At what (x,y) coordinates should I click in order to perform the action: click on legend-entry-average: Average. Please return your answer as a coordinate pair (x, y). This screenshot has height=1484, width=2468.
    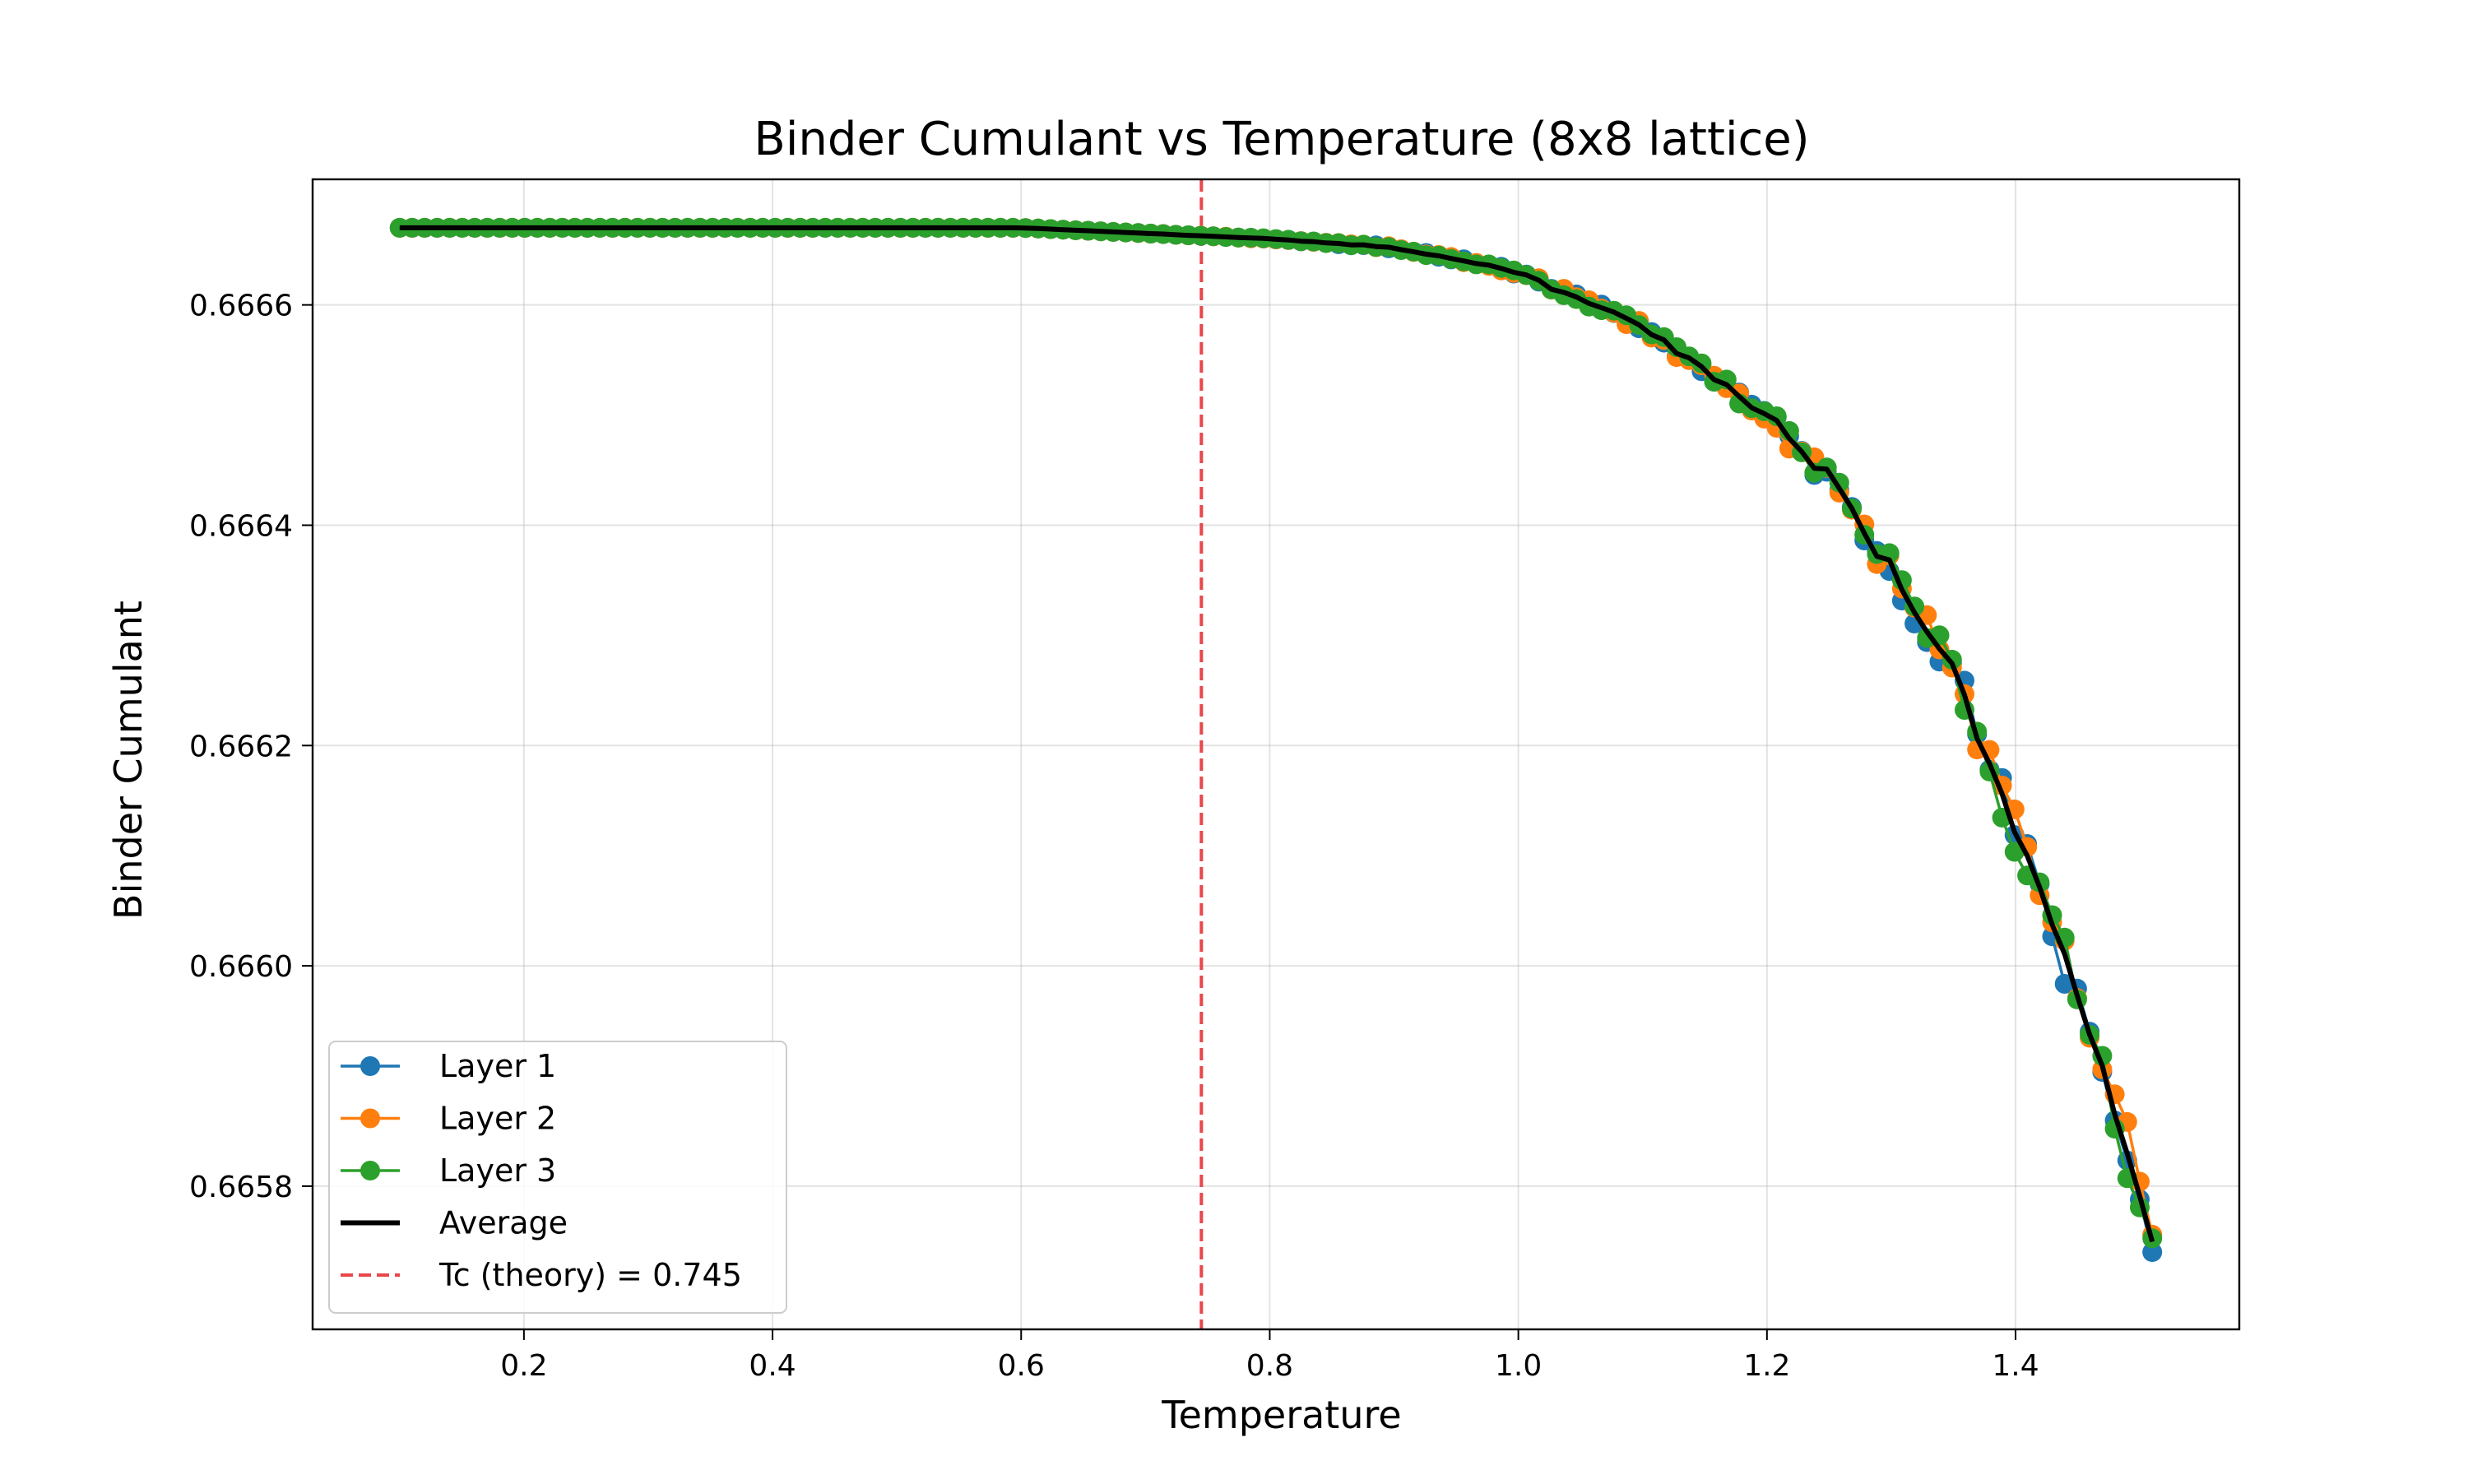
    Looking at the image, I should click on (454, 1223).